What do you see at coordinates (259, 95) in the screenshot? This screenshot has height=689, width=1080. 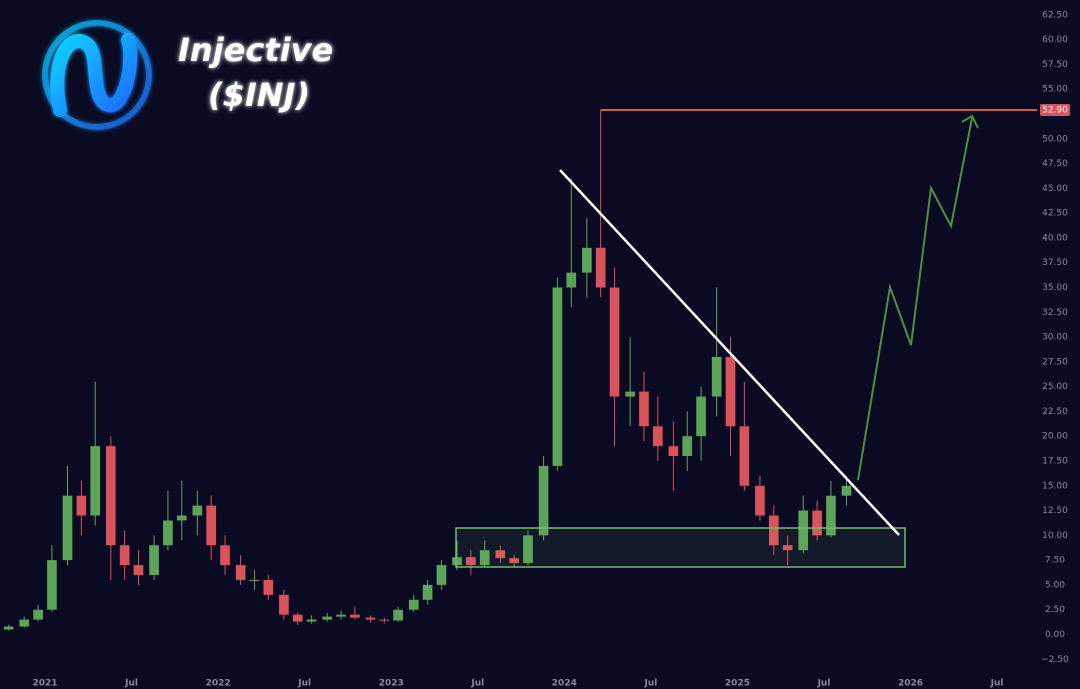 I see `chart-subtitle: ($INJ)` at bounding box center [259, 95].